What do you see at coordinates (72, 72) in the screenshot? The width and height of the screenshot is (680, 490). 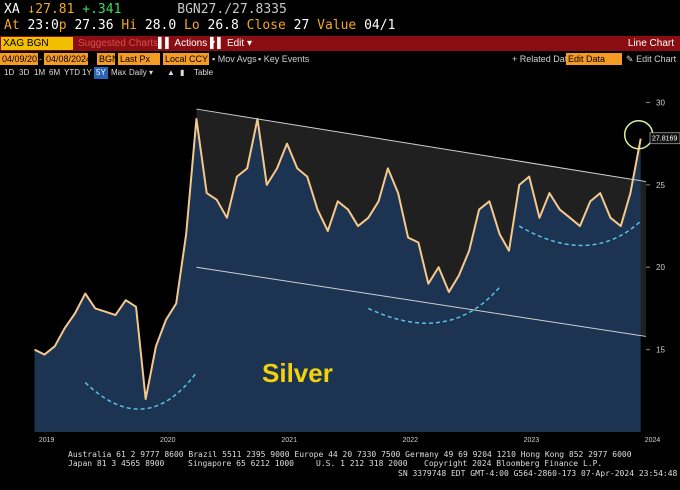 I see `range-ytd: YTD` at bounding box center [72, 72].